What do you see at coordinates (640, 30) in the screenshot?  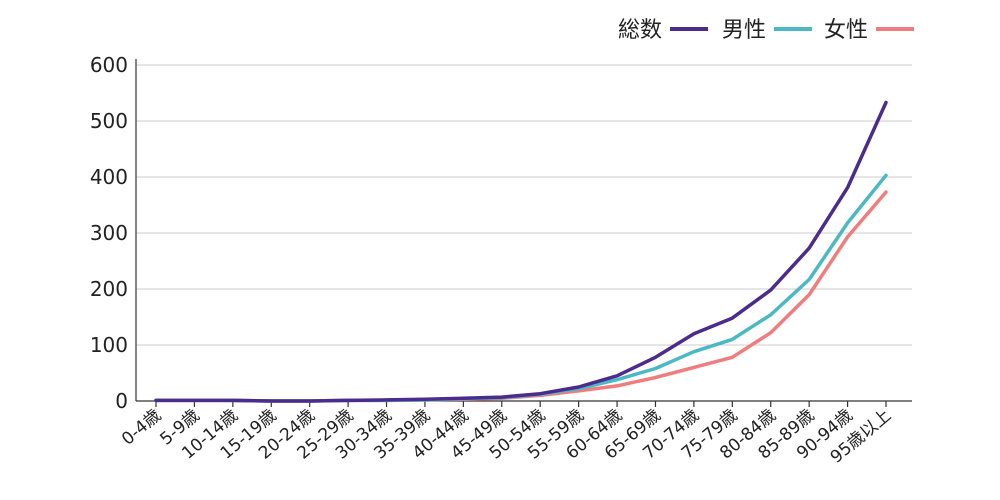 I see `legend-label: 総数` at bounding box center [640, 30].